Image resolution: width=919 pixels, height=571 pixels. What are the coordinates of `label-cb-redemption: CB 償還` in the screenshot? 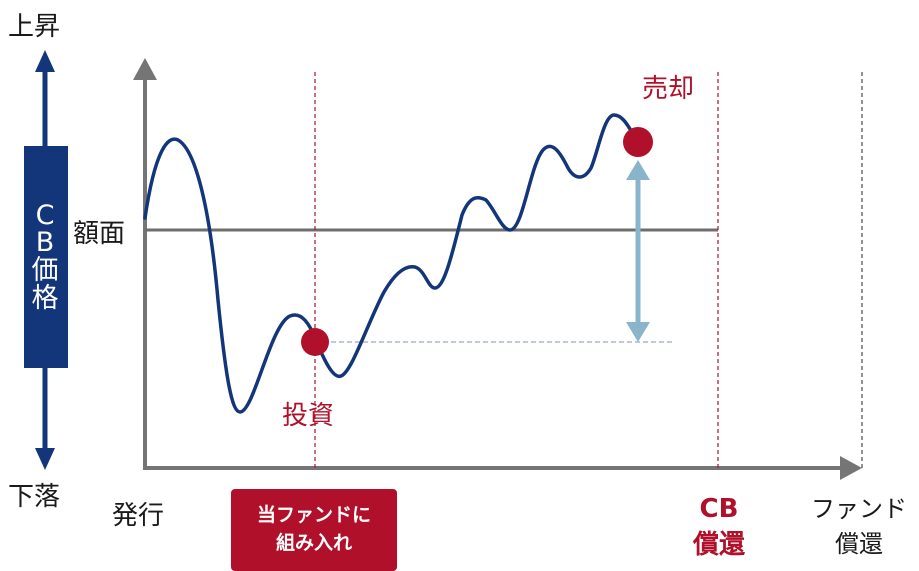 It's located at (718, 527).